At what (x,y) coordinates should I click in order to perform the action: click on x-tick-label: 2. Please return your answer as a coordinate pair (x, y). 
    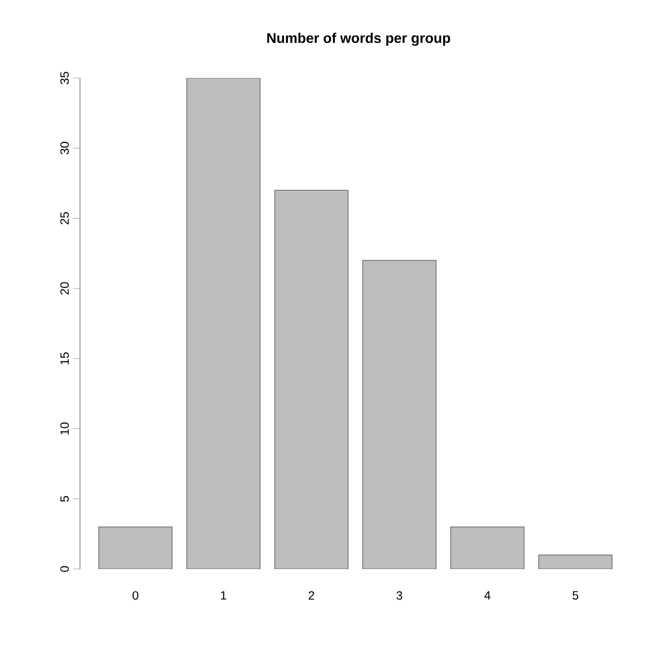
    Looking at the image, I should click on (311, 595).